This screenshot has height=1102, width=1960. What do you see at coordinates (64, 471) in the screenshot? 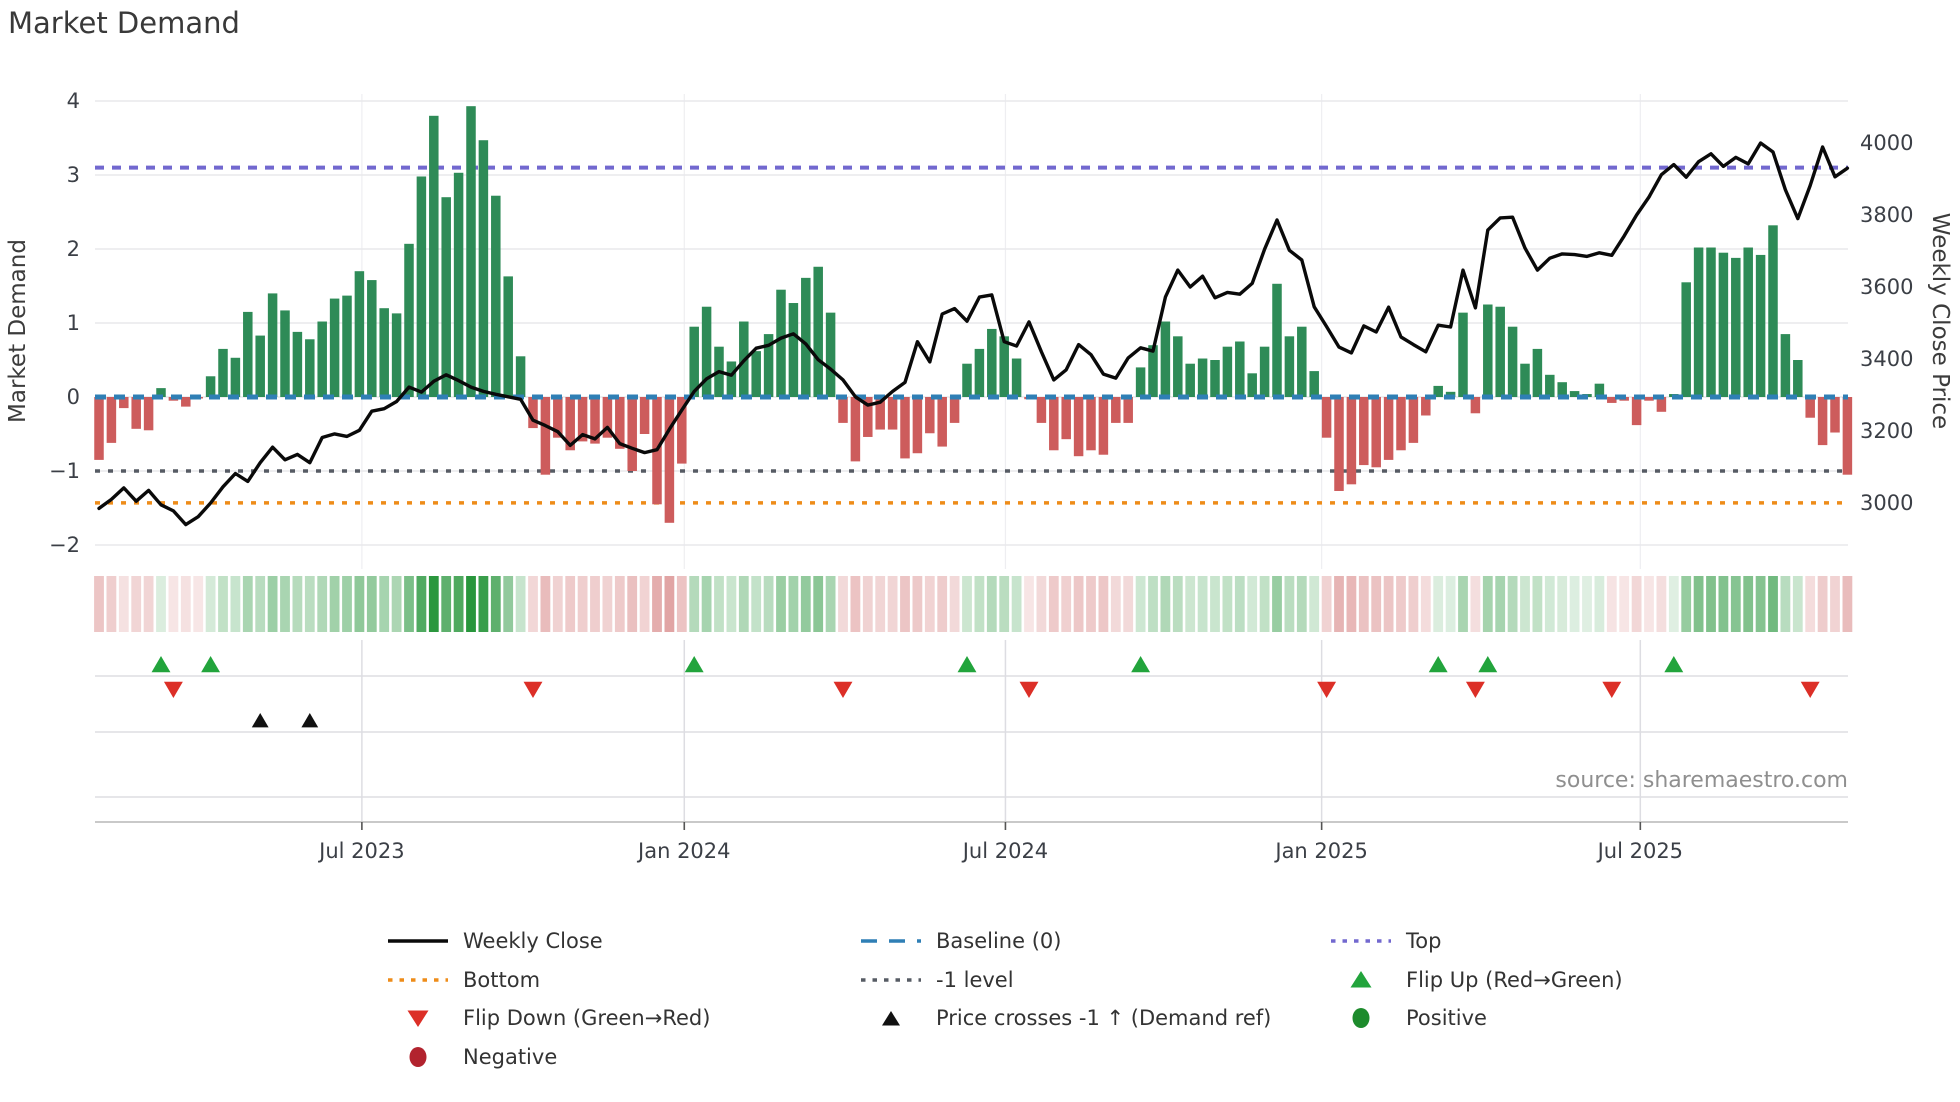
I see `y-tick-label-left: −1` at bounding box center [64, 471].